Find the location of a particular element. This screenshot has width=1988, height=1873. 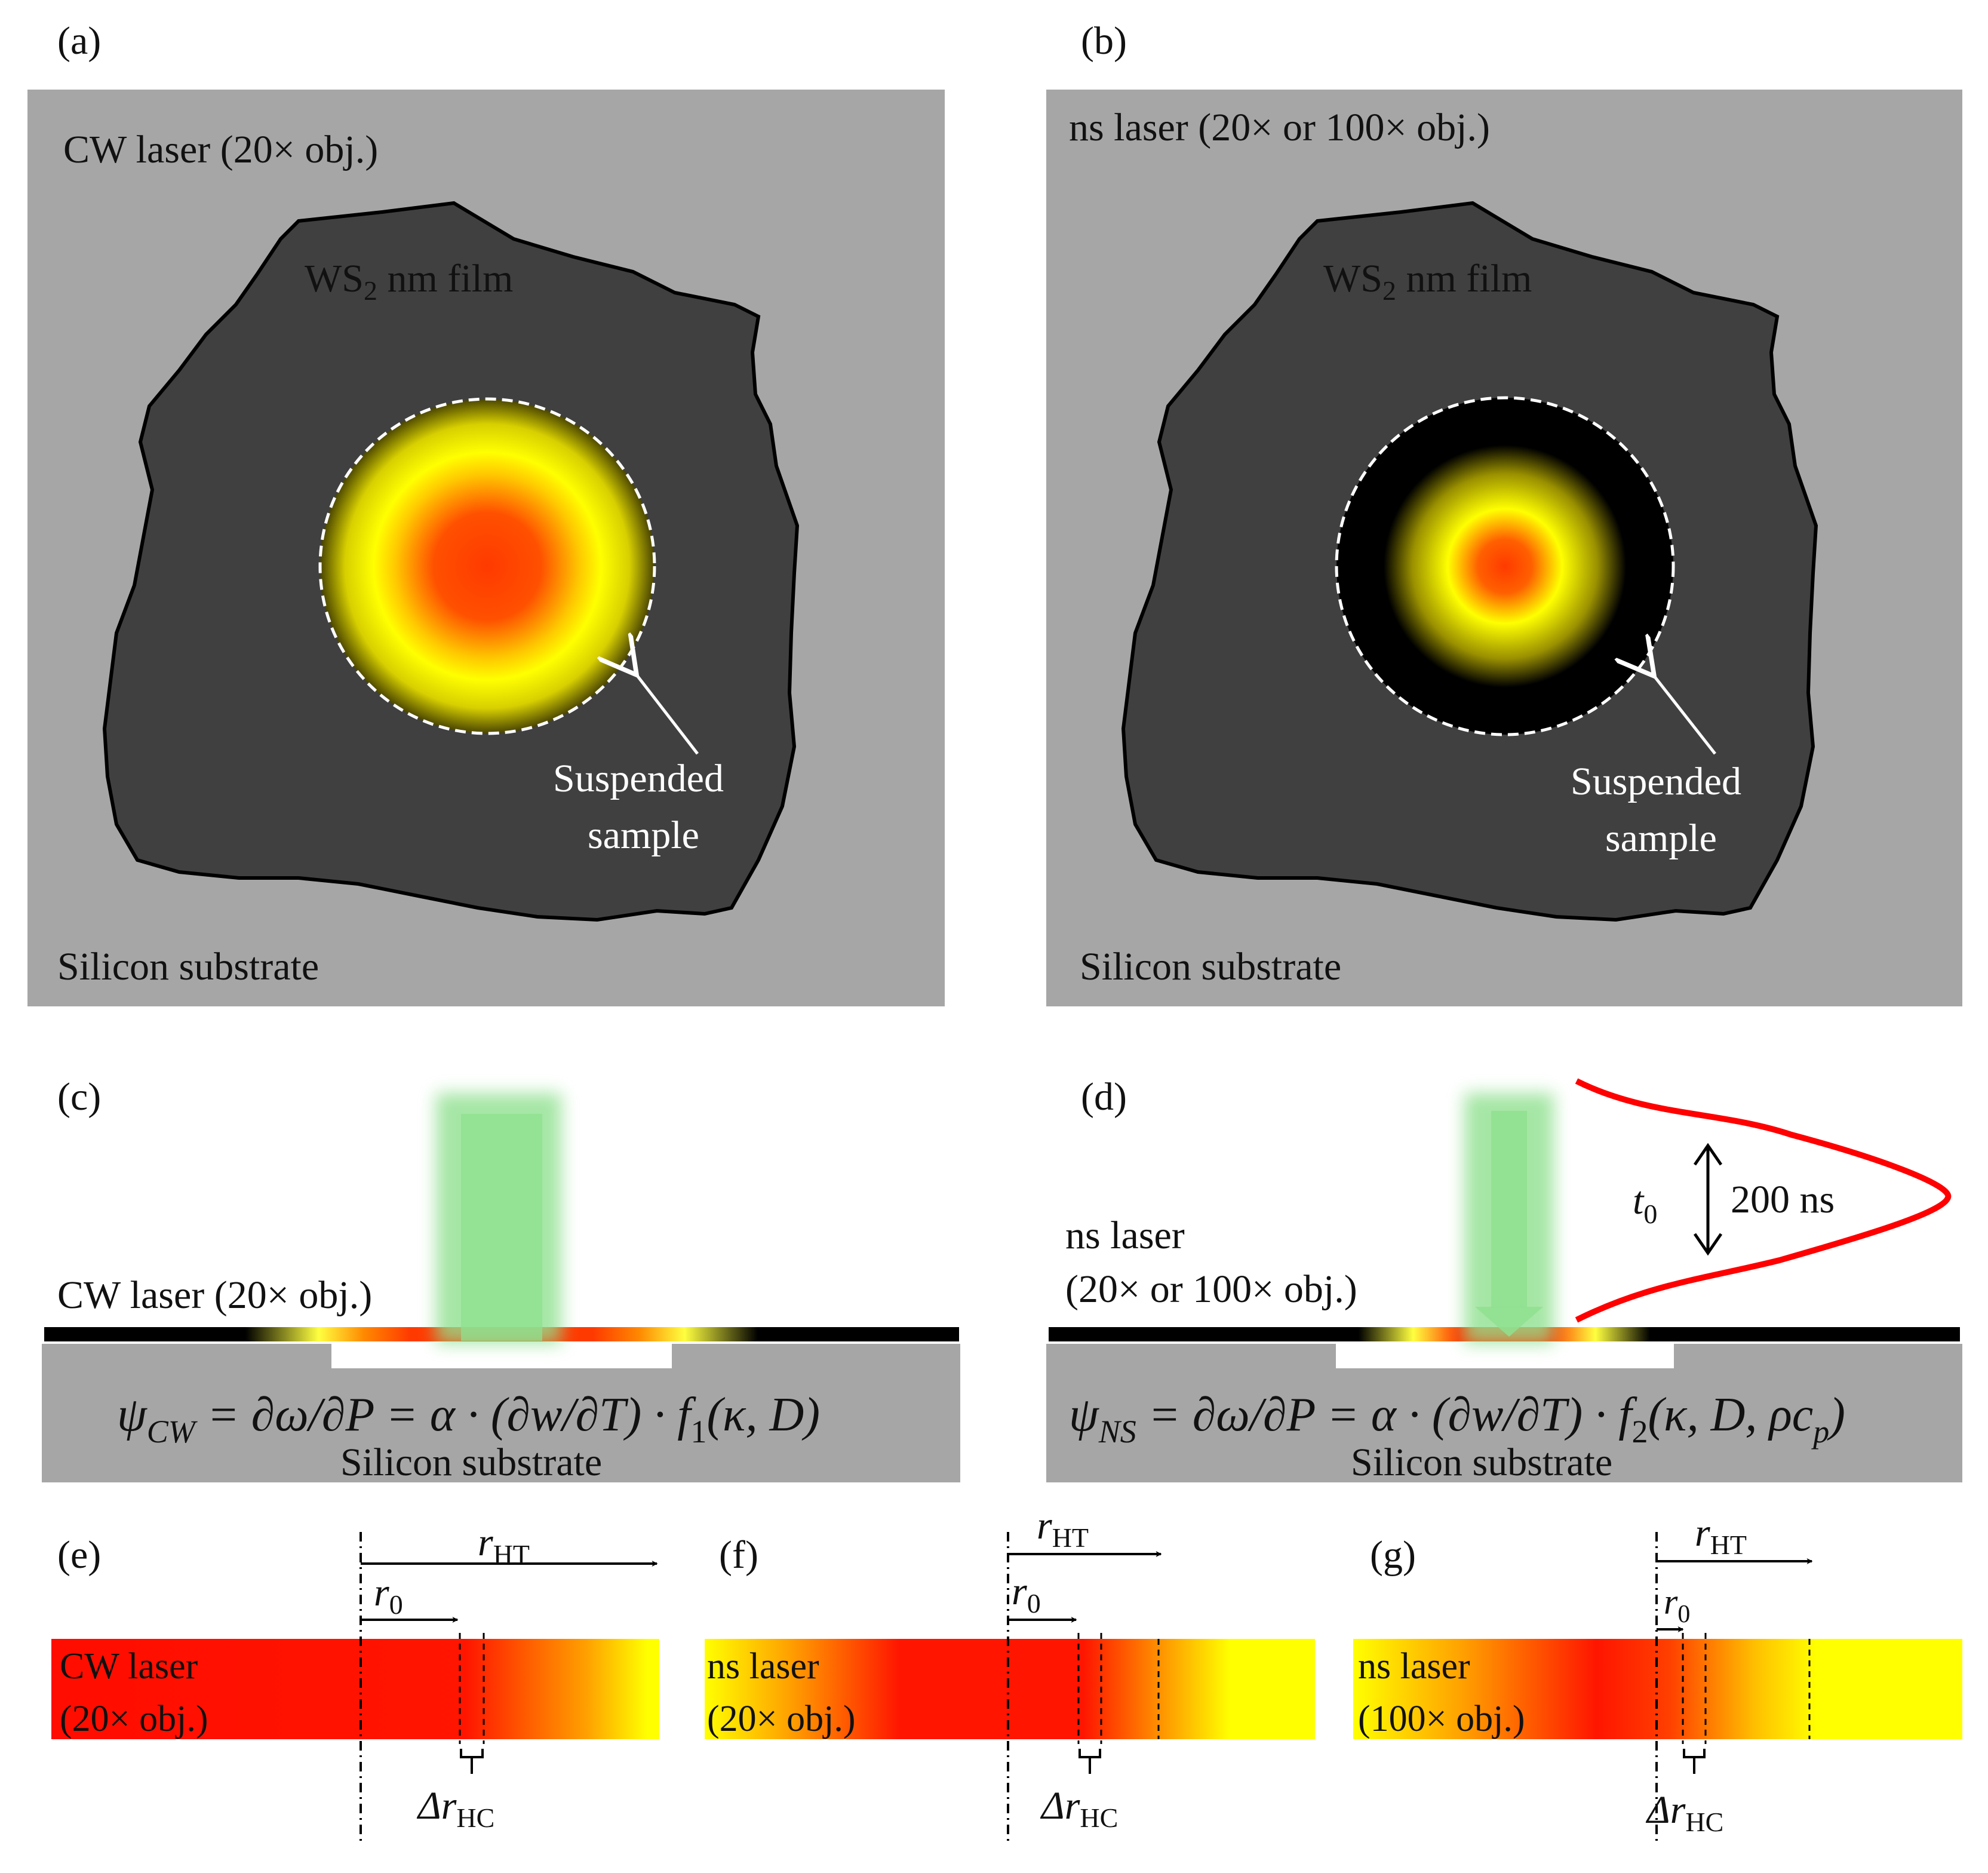

suspended-boundary-a is located at coordinates (487, 566).